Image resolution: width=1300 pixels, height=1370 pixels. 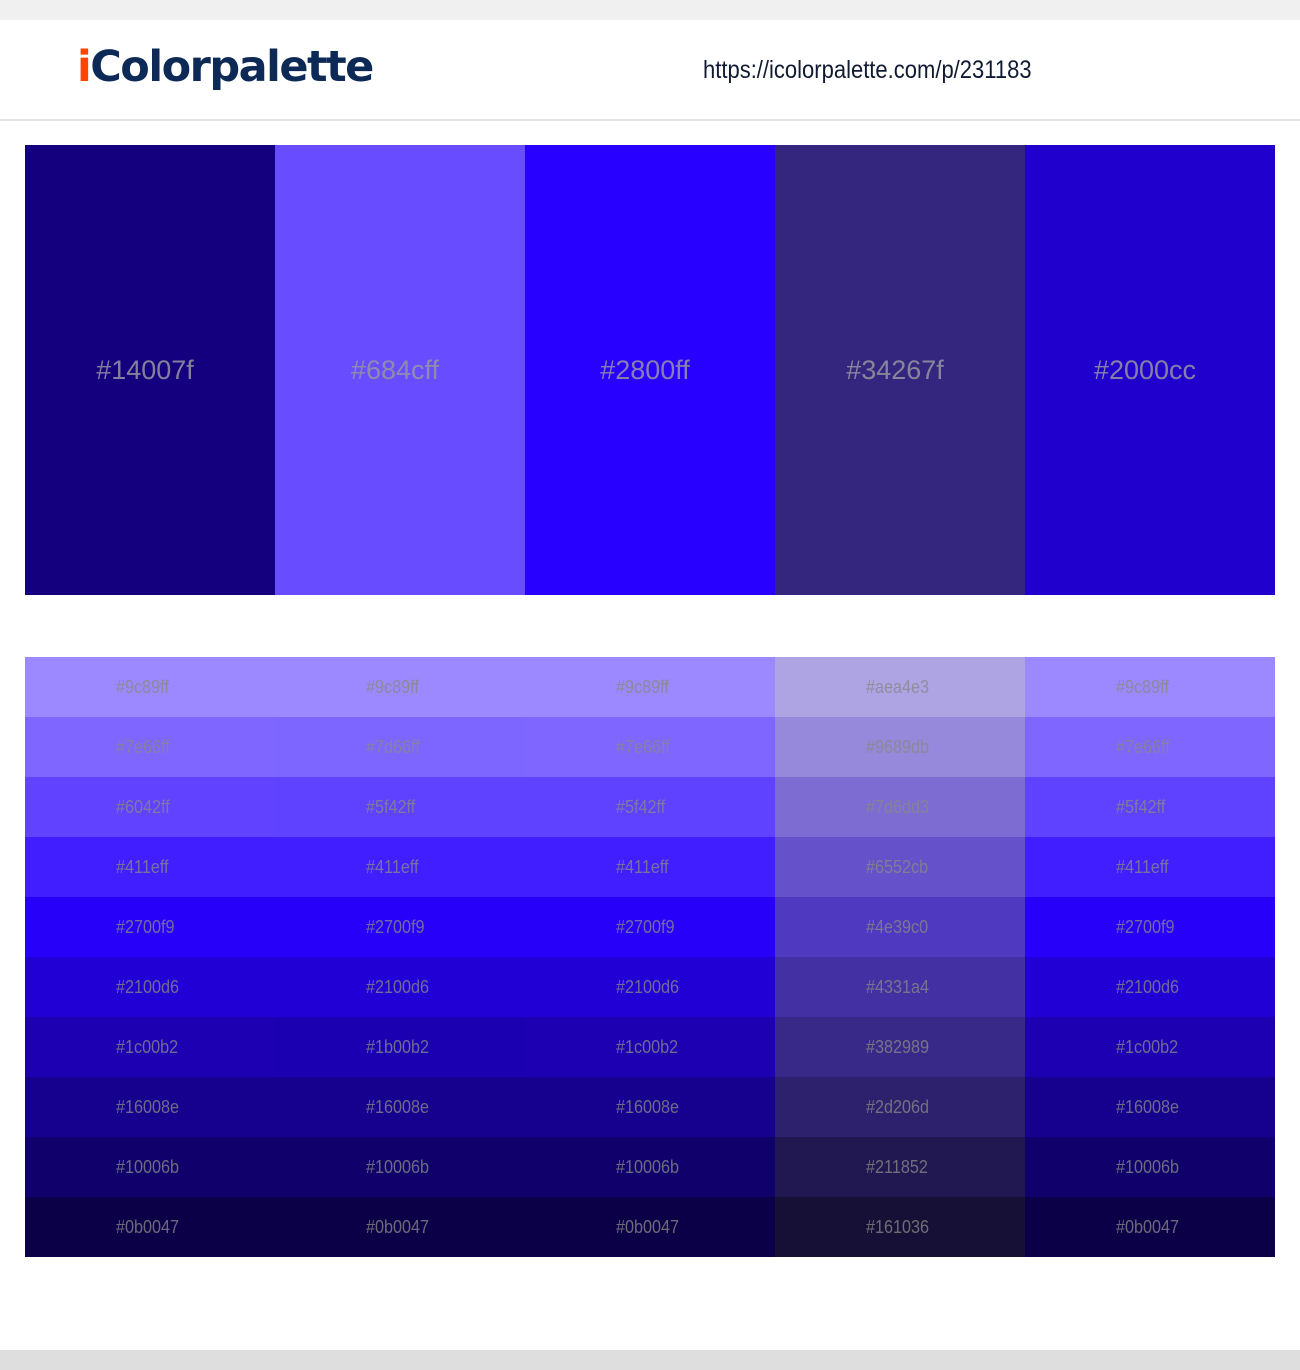 I want to click on color-swatch: #34267f, so click(x=900, y=370).